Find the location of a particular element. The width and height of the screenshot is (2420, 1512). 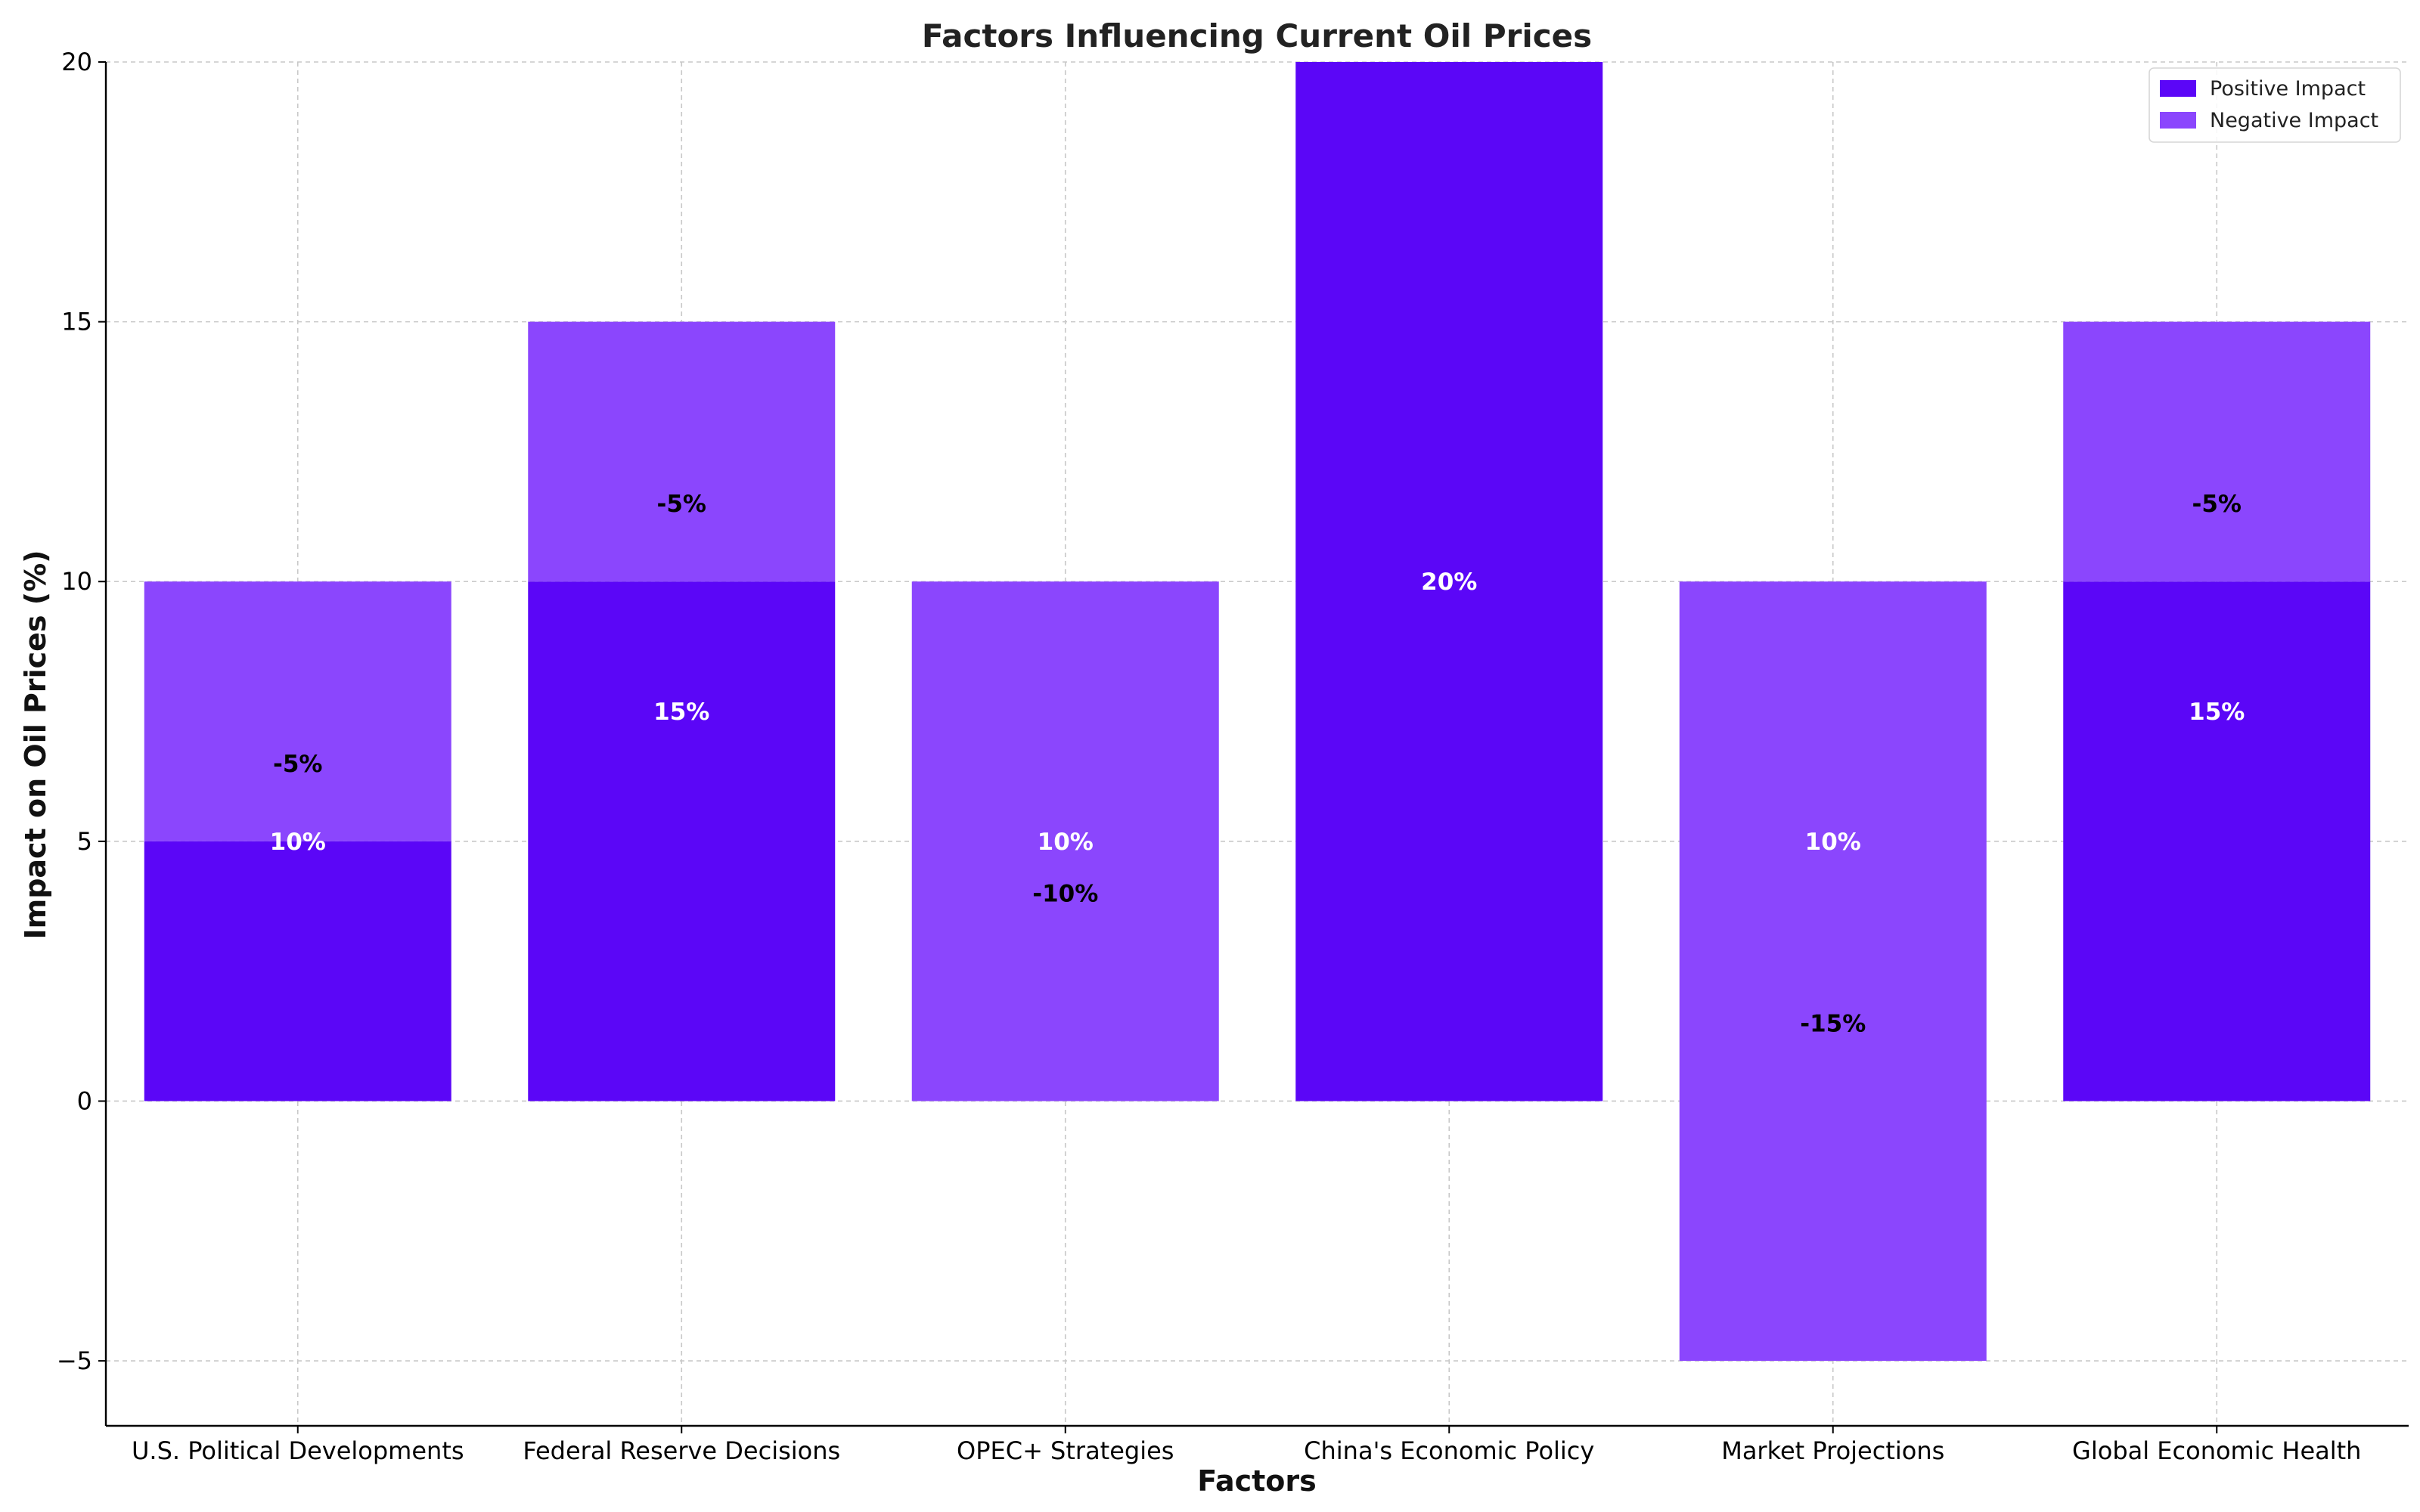

bar-label-positive: 20% is located at coordinates (1449, 583).